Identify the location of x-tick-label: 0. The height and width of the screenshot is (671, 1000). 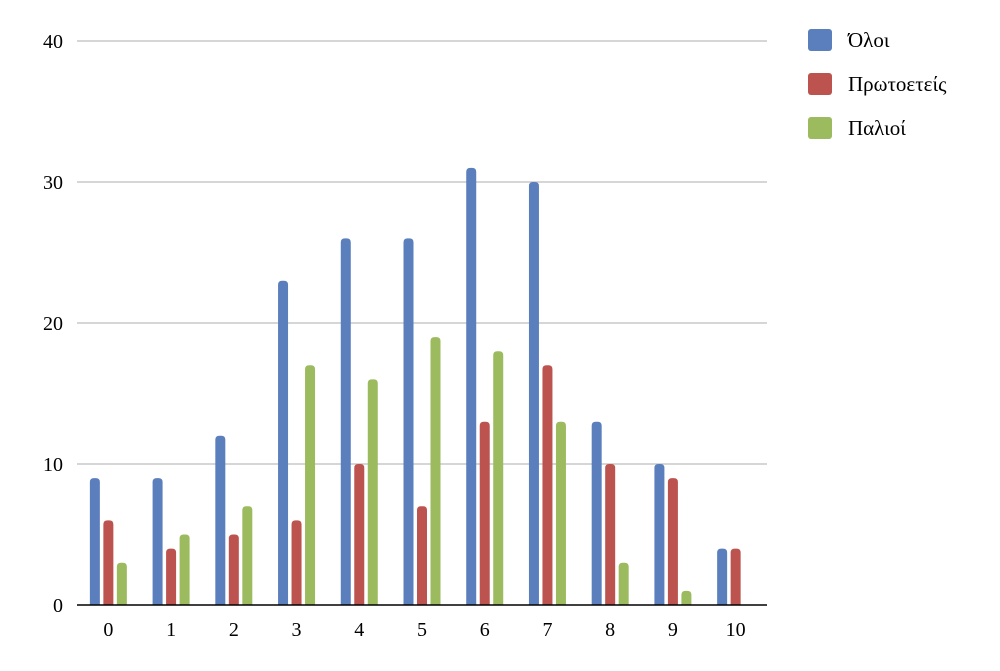
(108, 630).